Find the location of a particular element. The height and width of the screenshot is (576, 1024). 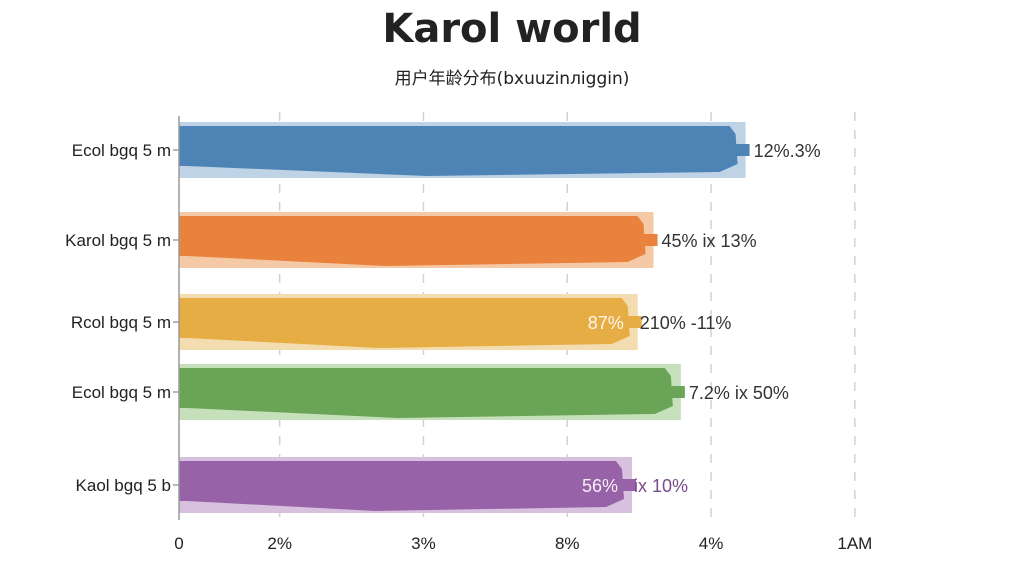

bar-inner-label-4: 56% is located at coordinates (600, 486).